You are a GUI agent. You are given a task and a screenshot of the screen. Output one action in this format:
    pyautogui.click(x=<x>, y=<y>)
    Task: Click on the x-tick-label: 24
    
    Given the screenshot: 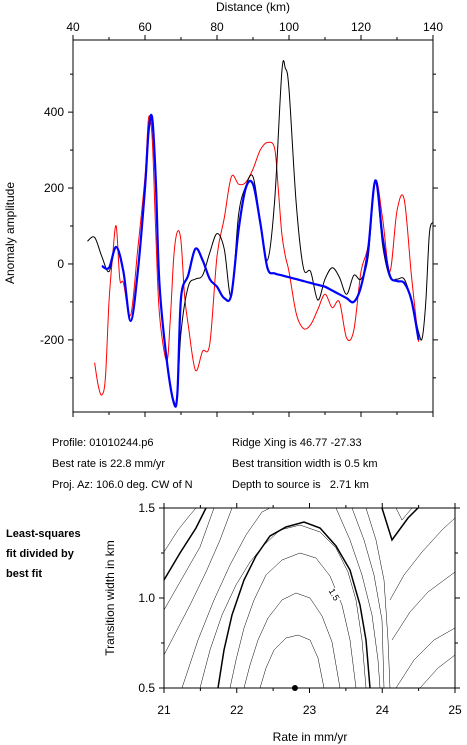 What is the action you would take?
    pyautogui.click(x=383, y=710)
    